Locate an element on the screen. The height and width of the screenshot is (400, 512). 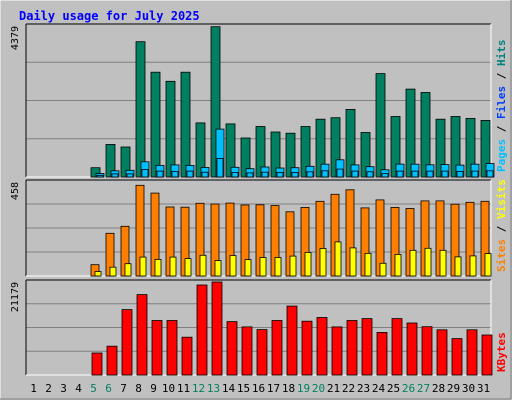
x-tick-label-18: 18 is located at coordinates (288, 388).